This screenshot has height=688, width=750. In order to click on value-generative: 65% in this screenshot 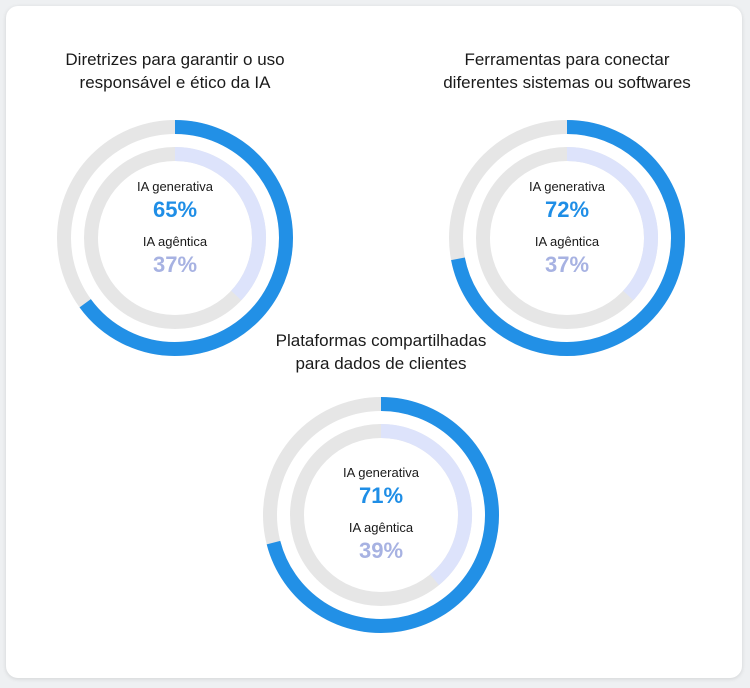, I will do `click(175, 209)`.